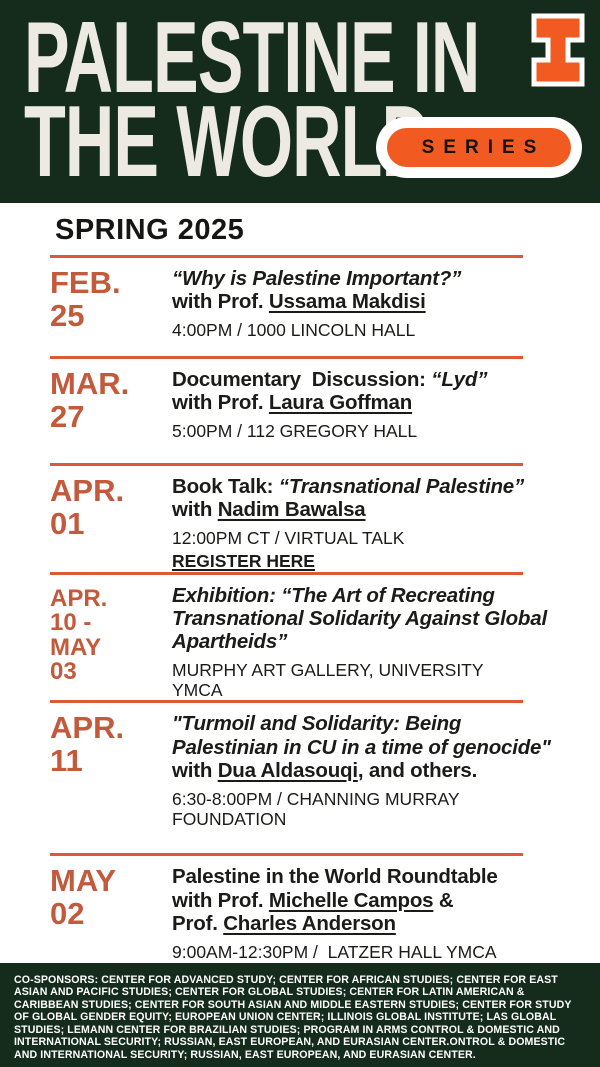 The width and height of the screenshot is (600, 1067). What do you see at coordinates (252, 58) in the screenshot?
I see `poster-title-line1: PALESTINE IN` at bounding box center [252, 58].